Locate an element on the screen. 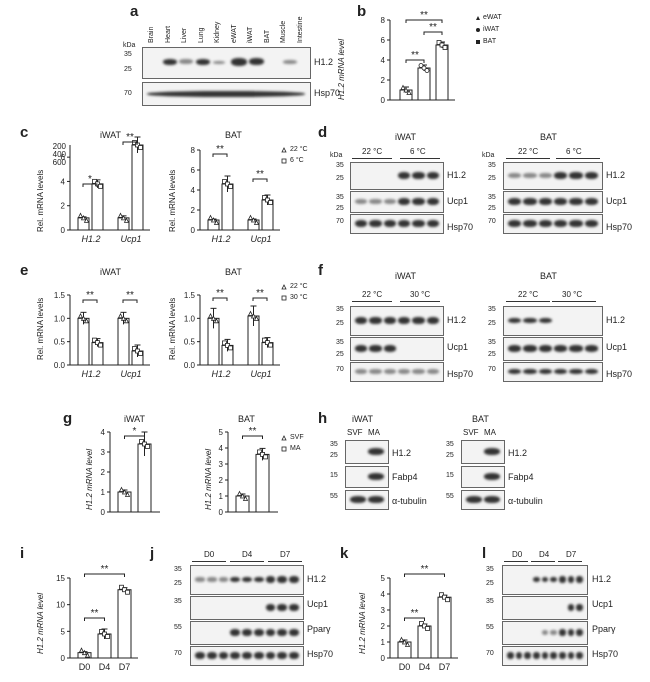 Image resolution: width=650 pixels, height=682 pixels. h-col-svf: SVF is located at coordinates (355, 432).